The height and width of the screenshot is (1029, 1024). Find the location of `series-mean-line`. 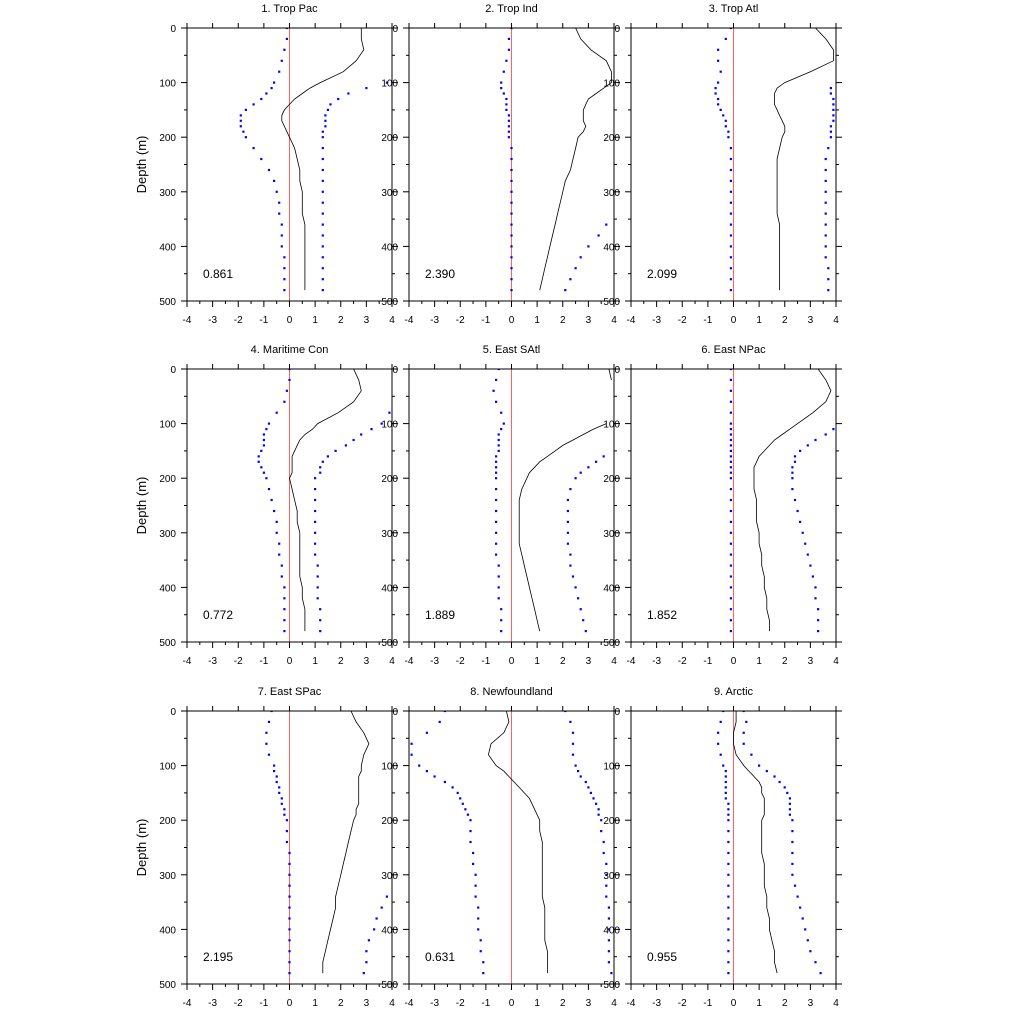

series-mean-line is located at coordinates (325, 500).